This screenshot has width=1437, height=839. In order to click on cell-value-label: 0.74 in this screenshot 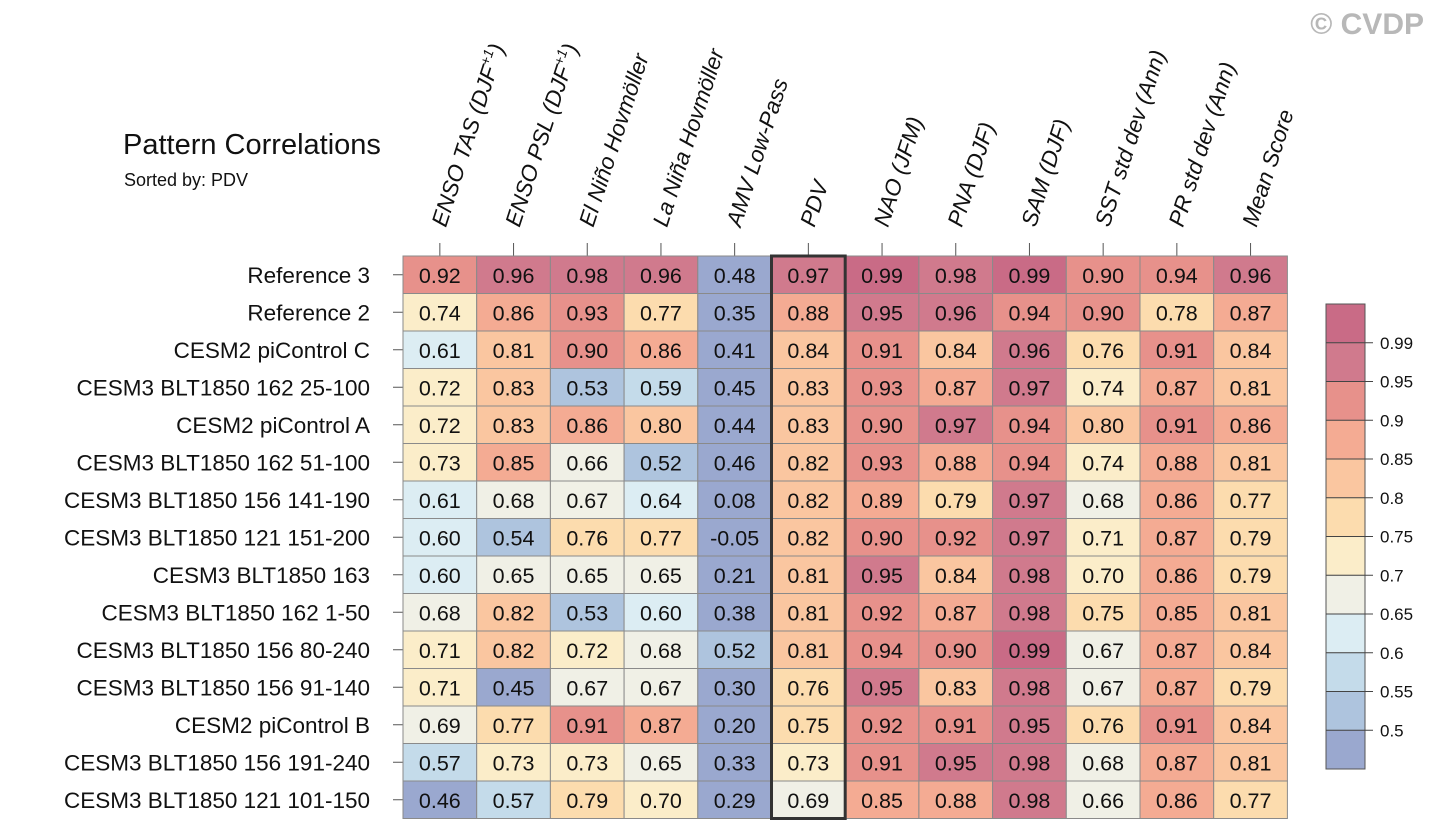, I will do `click(440, 313)`.